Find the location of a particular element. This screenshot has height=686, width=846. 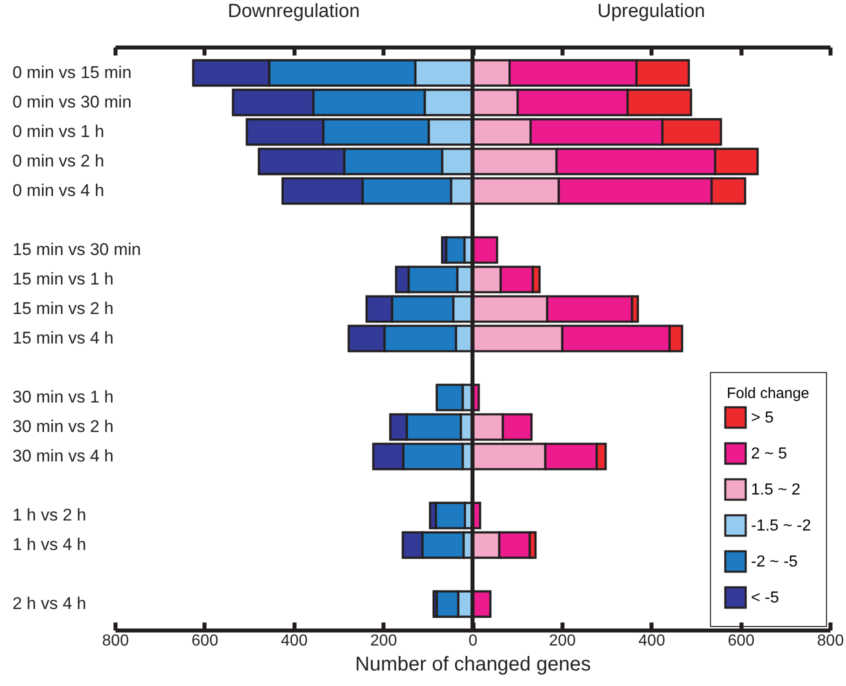

y-tick-label: 15 min vs 1 h is located at coordinates (63, 278).